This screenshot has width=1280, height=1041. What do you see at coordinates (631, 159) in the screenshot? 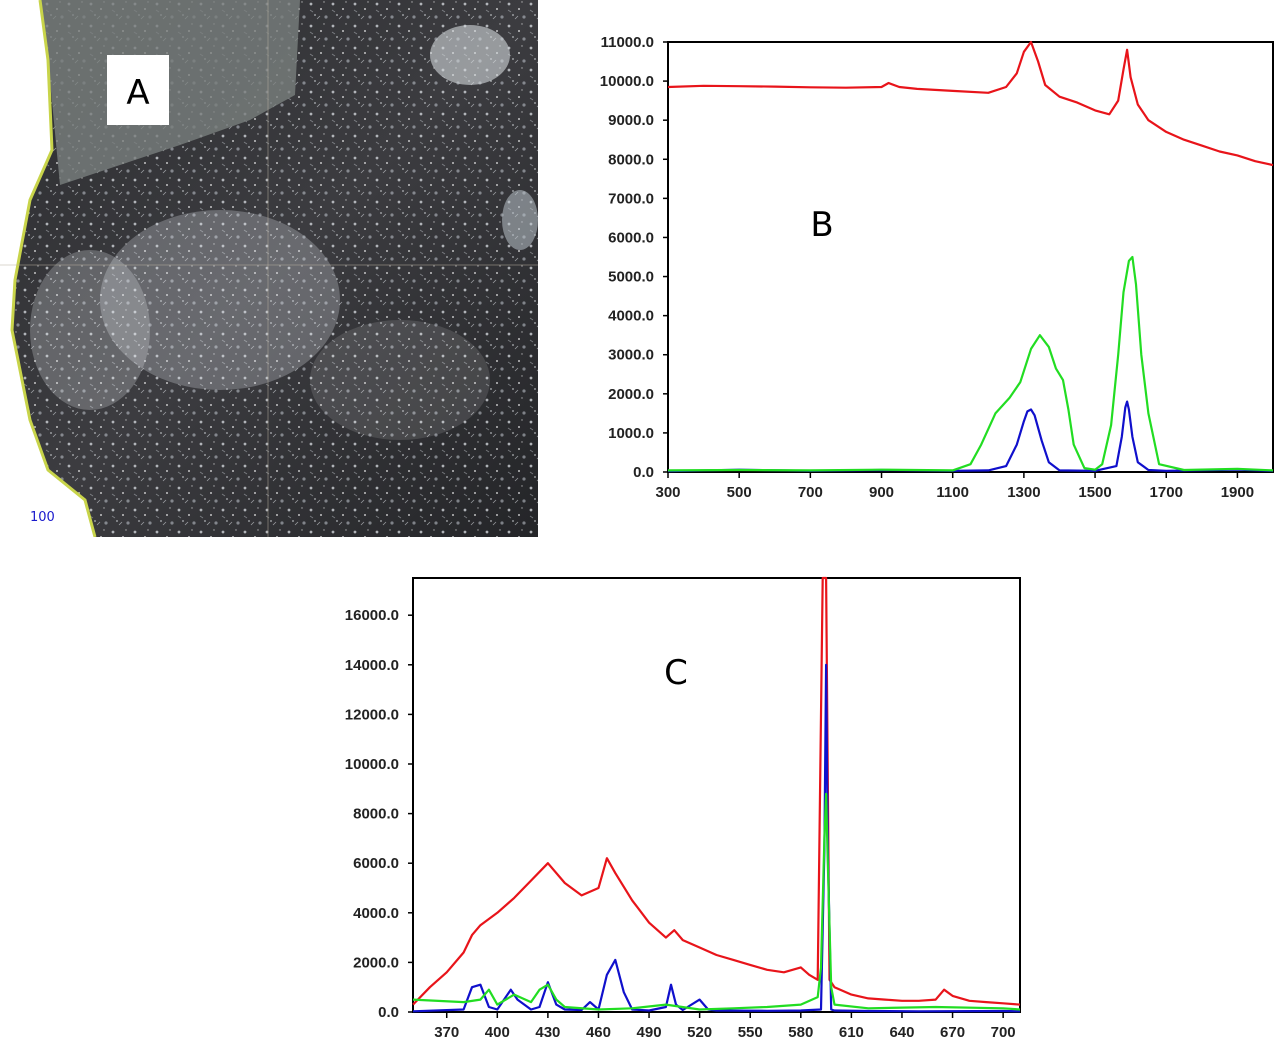
I see `spectrum-b-y-tick-label: 8000.0` at bounding box center [631, 159].